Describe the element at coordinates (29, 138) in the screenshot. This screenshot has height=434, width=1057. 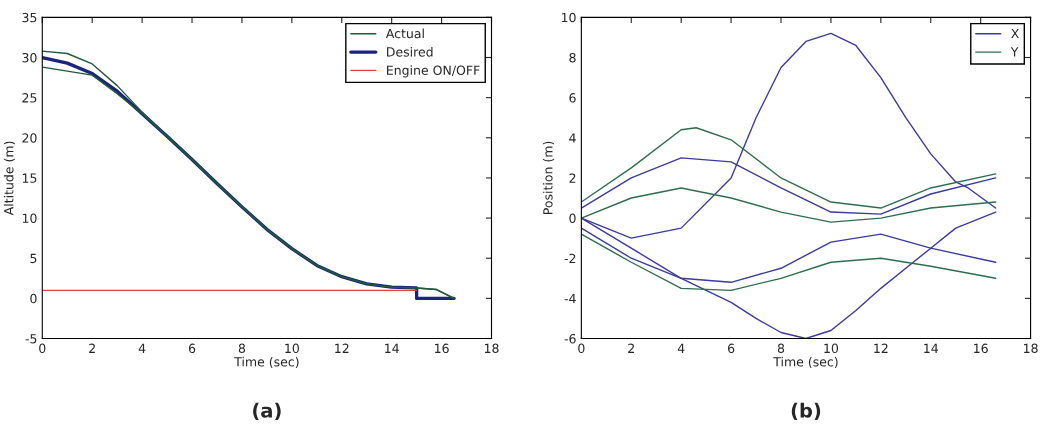
I see `y-tick-label: 20` at that location.